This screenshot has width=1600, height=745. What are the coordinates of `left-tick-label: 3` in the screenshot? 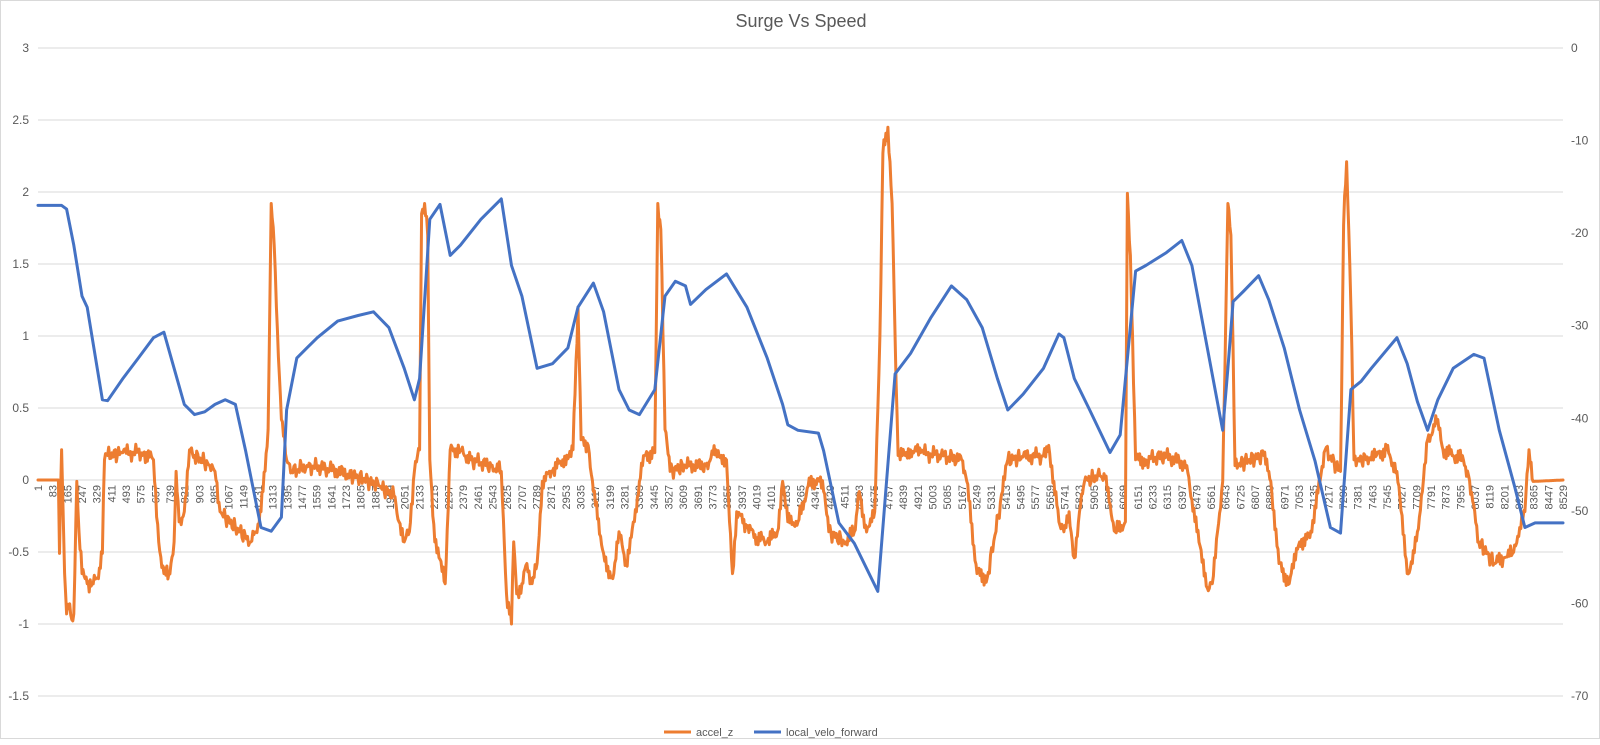 It's located at (25, 48).